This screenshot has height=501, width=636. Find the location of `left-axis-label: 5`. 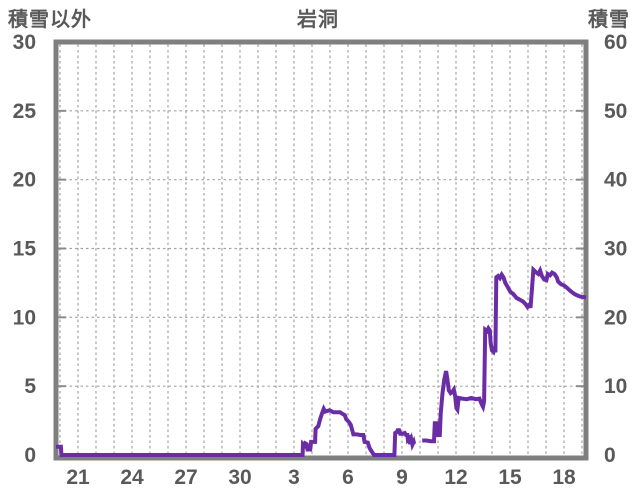

left-axis-label: 5 is located at coordinates (30, 386).